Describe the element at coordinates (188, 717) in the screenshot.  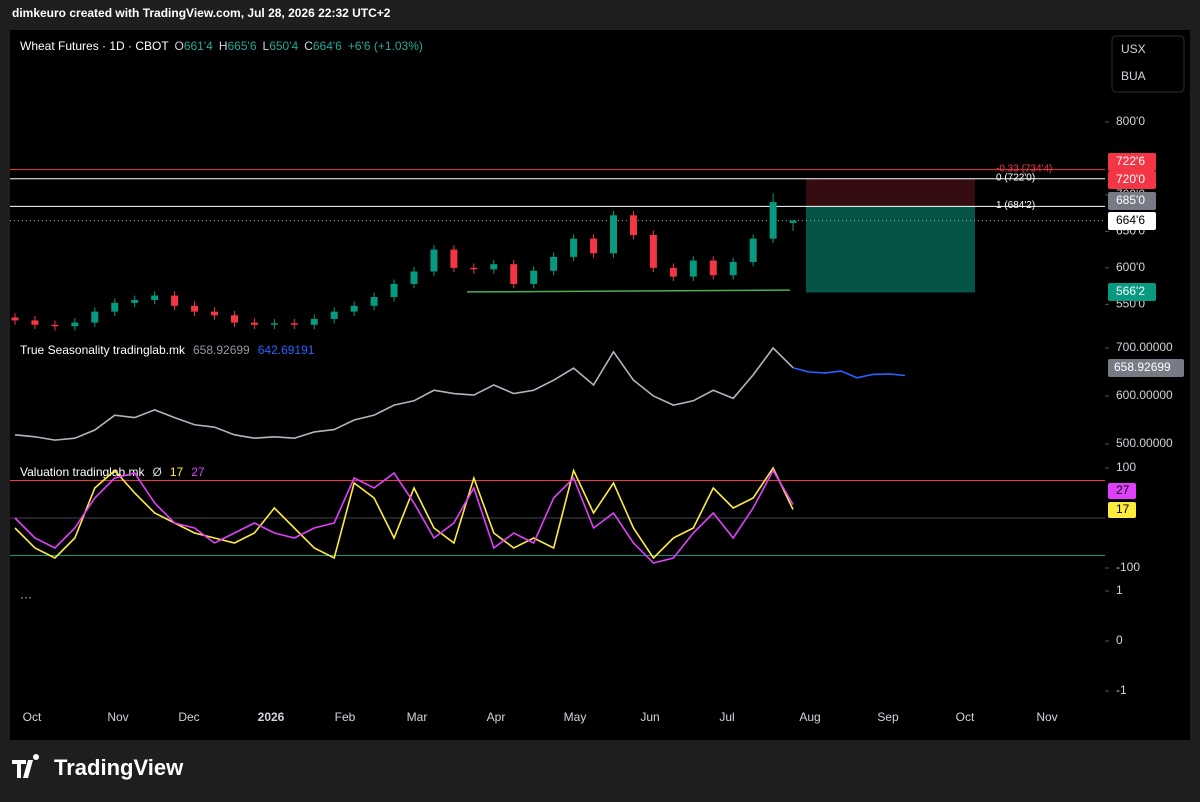
I see `x-tick-label: Dec` at that location.